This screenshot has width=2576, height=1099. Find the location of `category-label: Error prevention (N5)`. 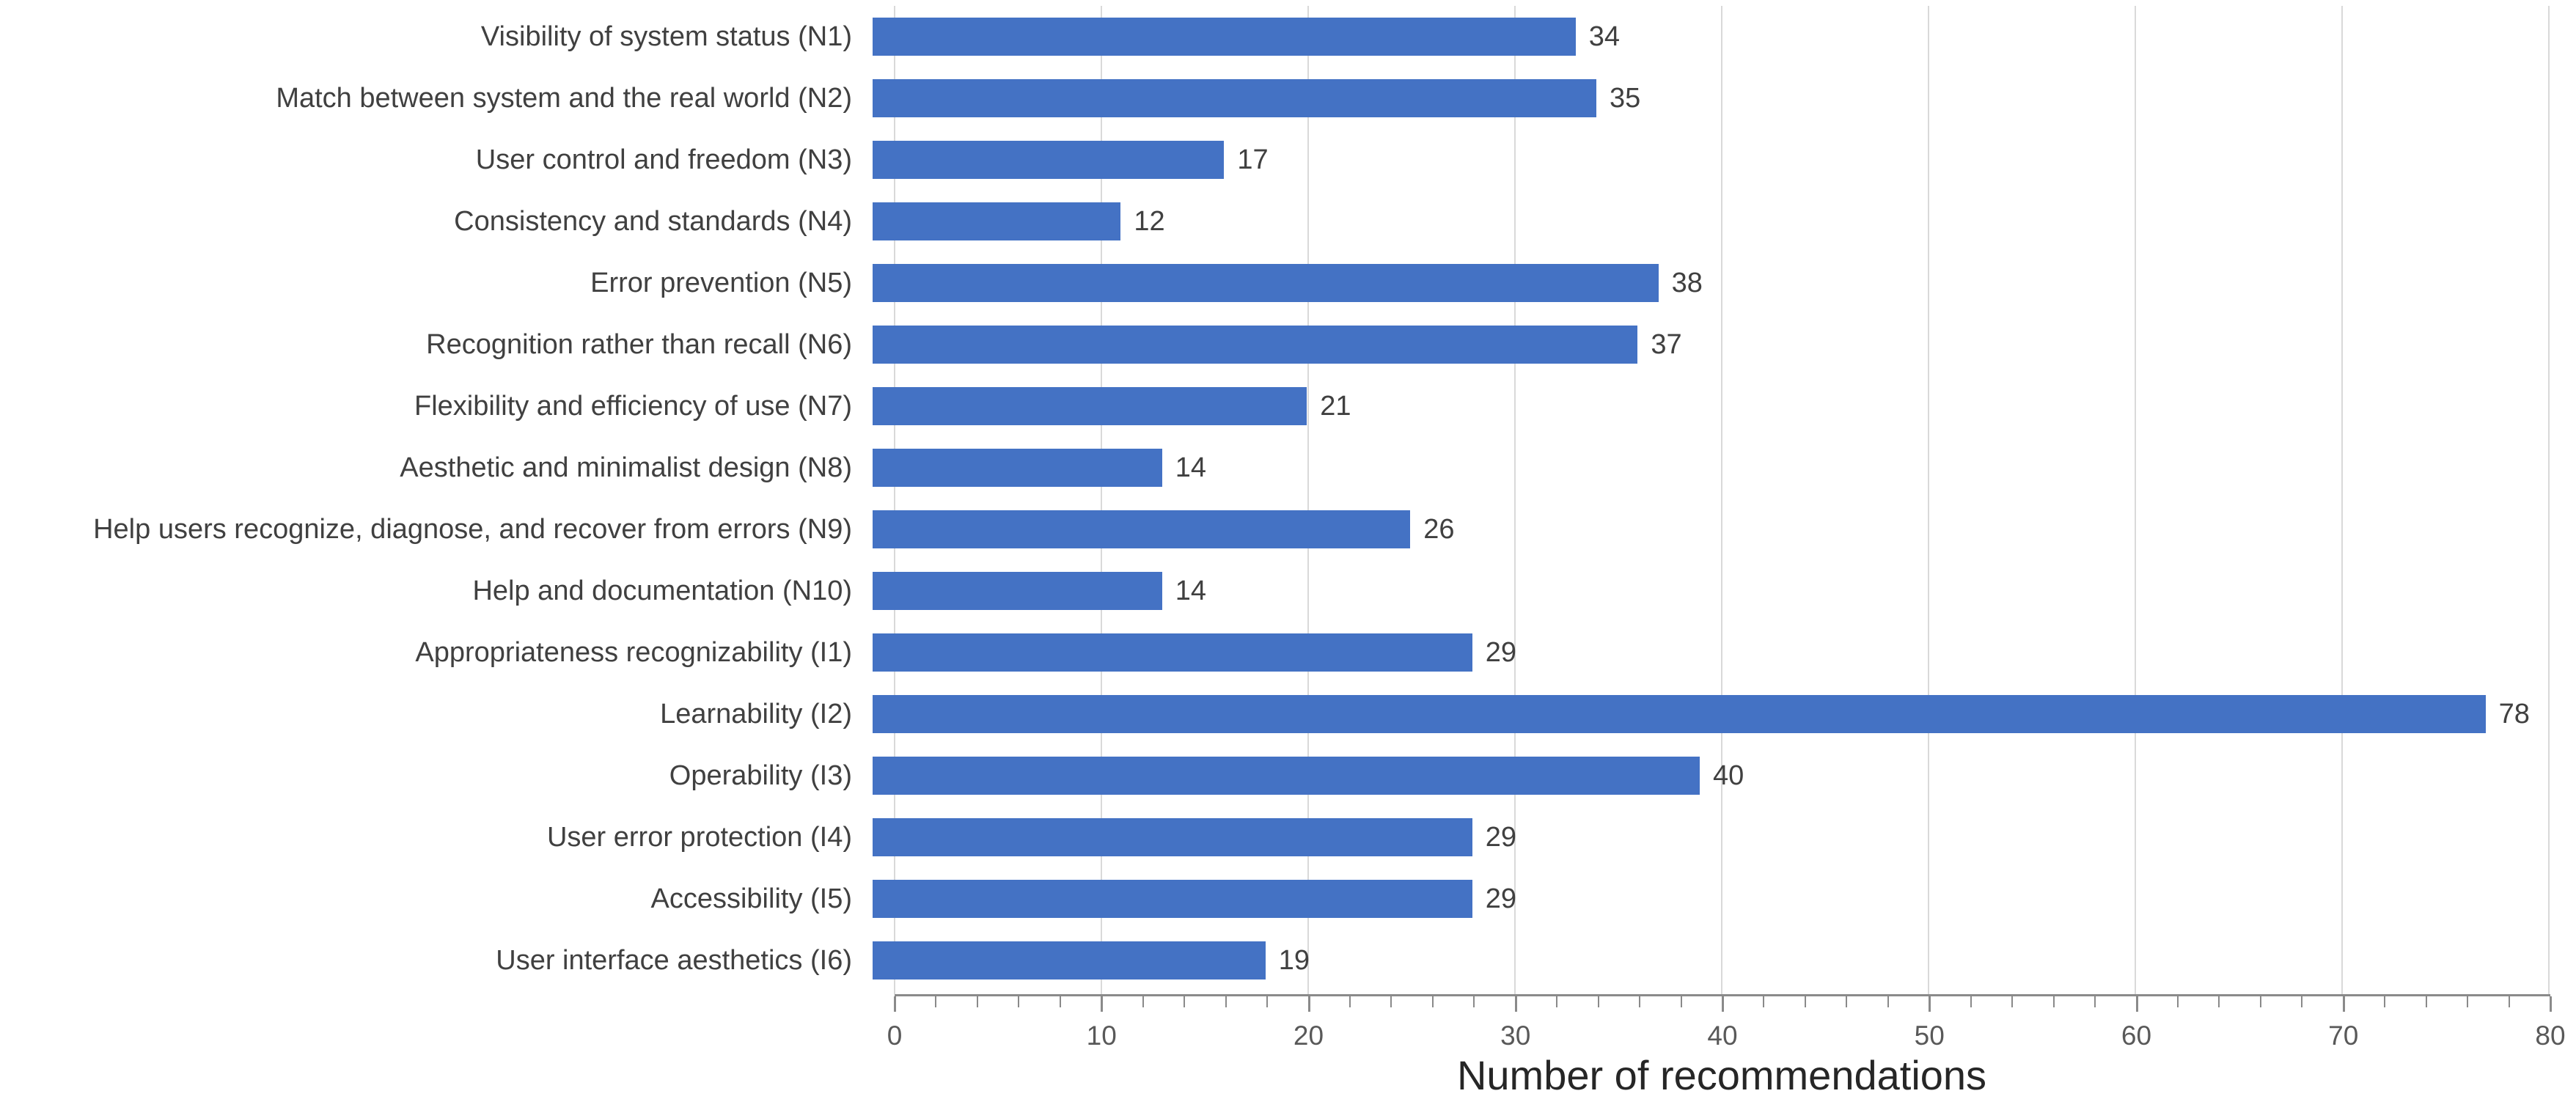

category-label: Error prevention (N5) is located at coordinates (721, 283).